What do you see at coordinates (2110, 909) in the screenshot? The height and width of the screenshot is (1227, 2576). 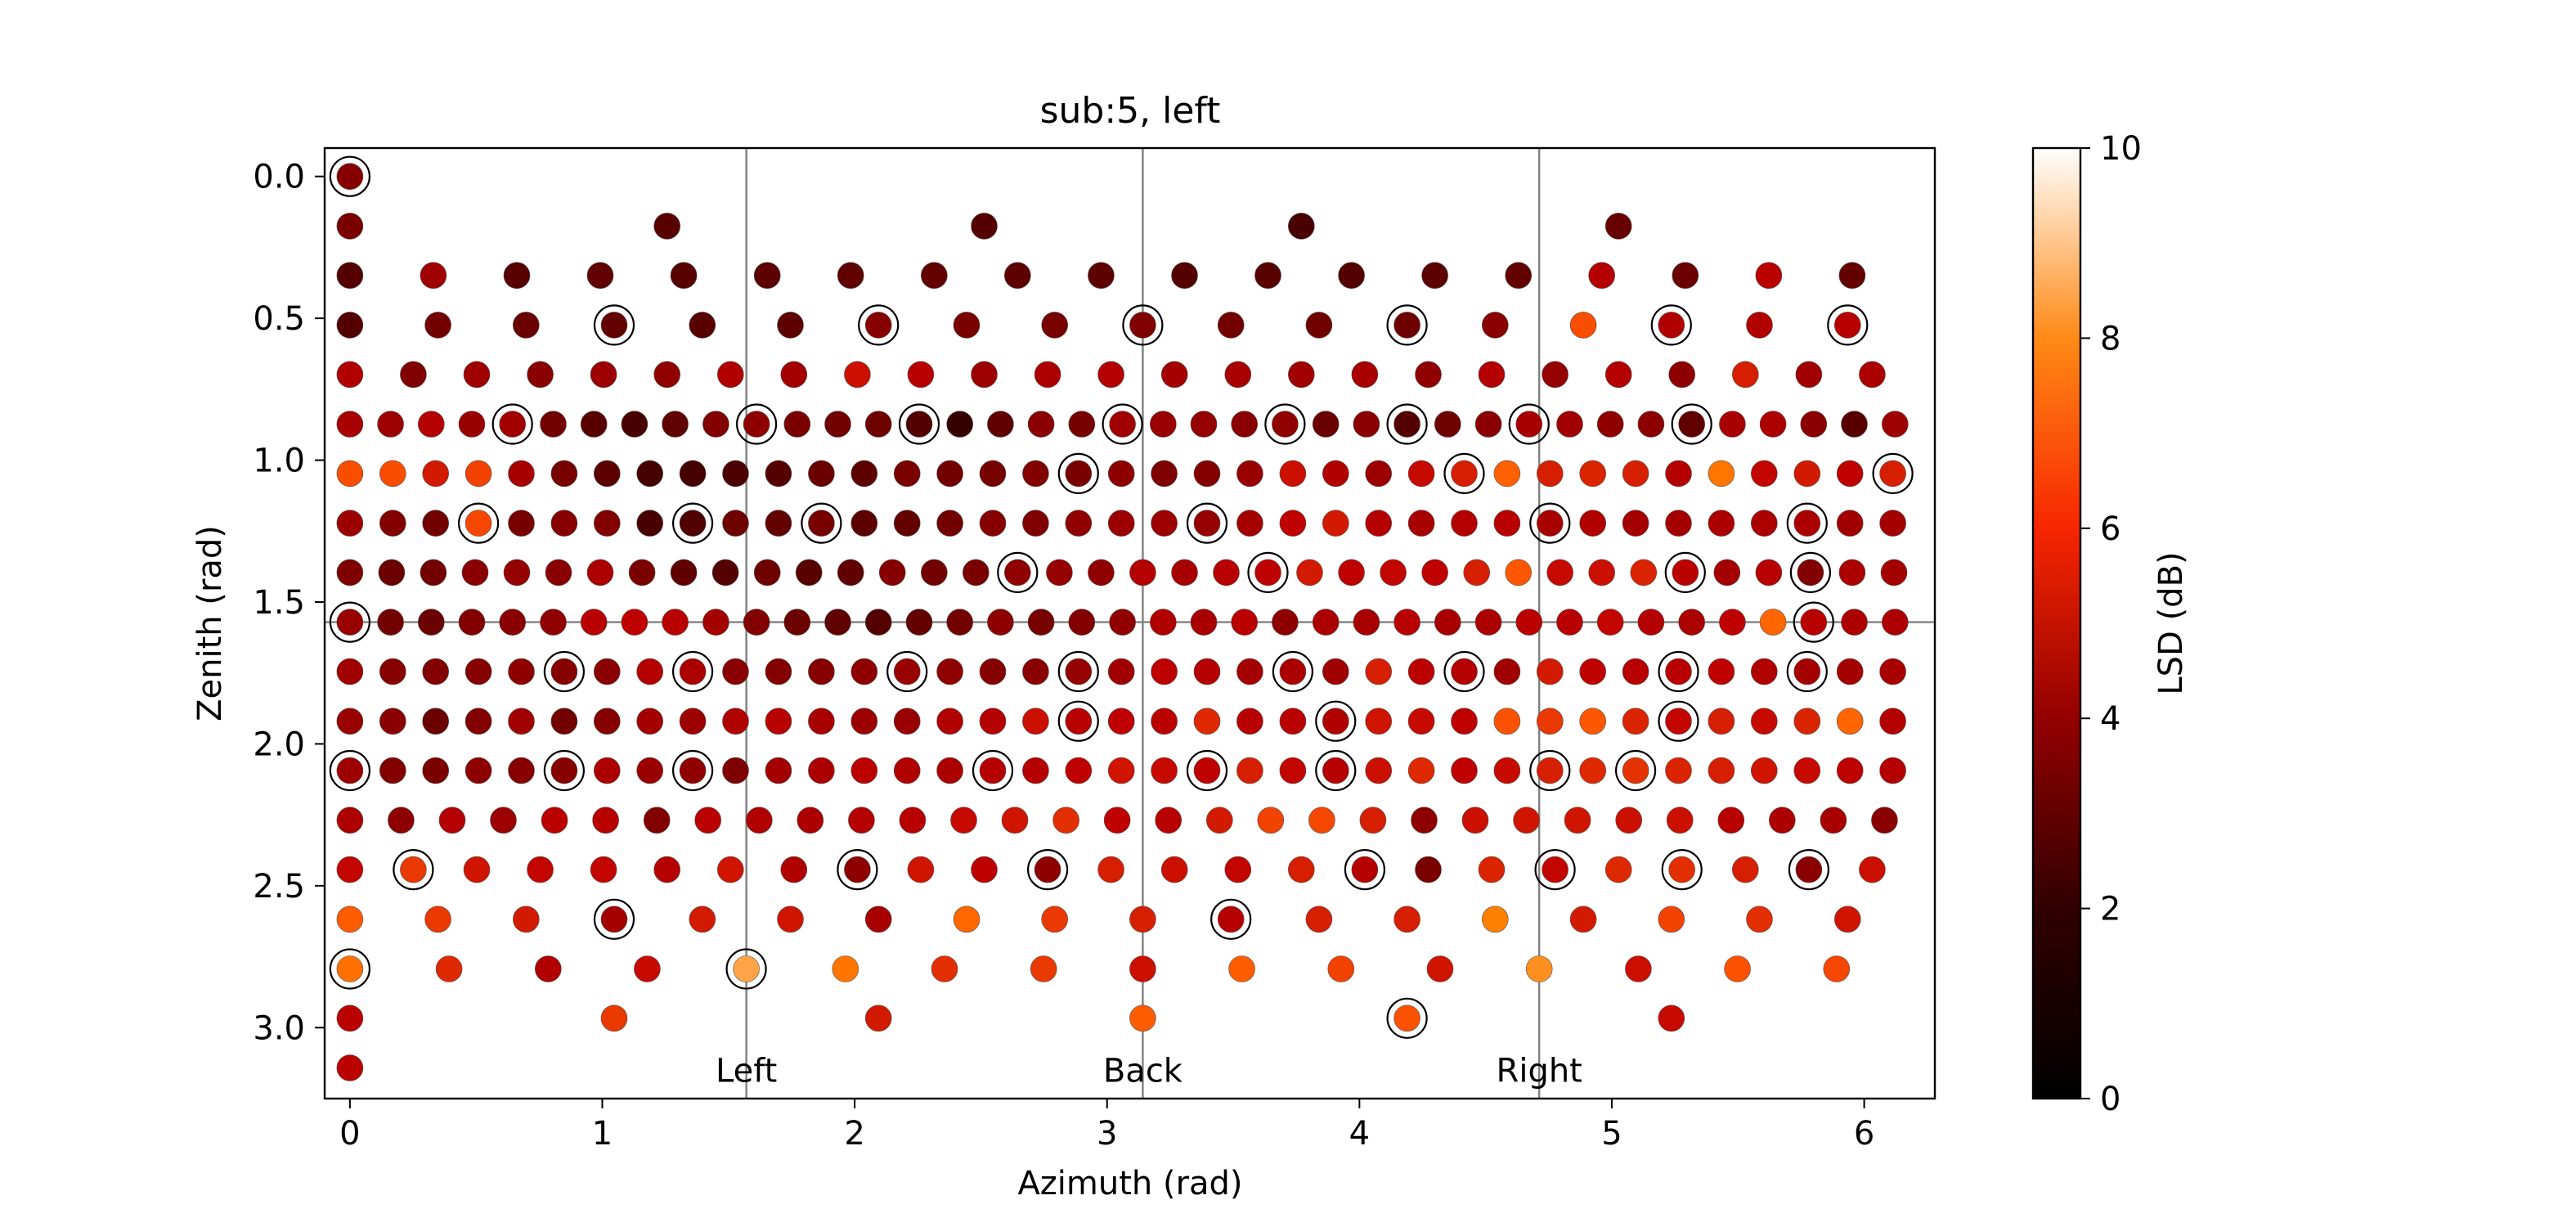 I see `colorbar-tick-label: 2` at bounding box center [2110, 909].